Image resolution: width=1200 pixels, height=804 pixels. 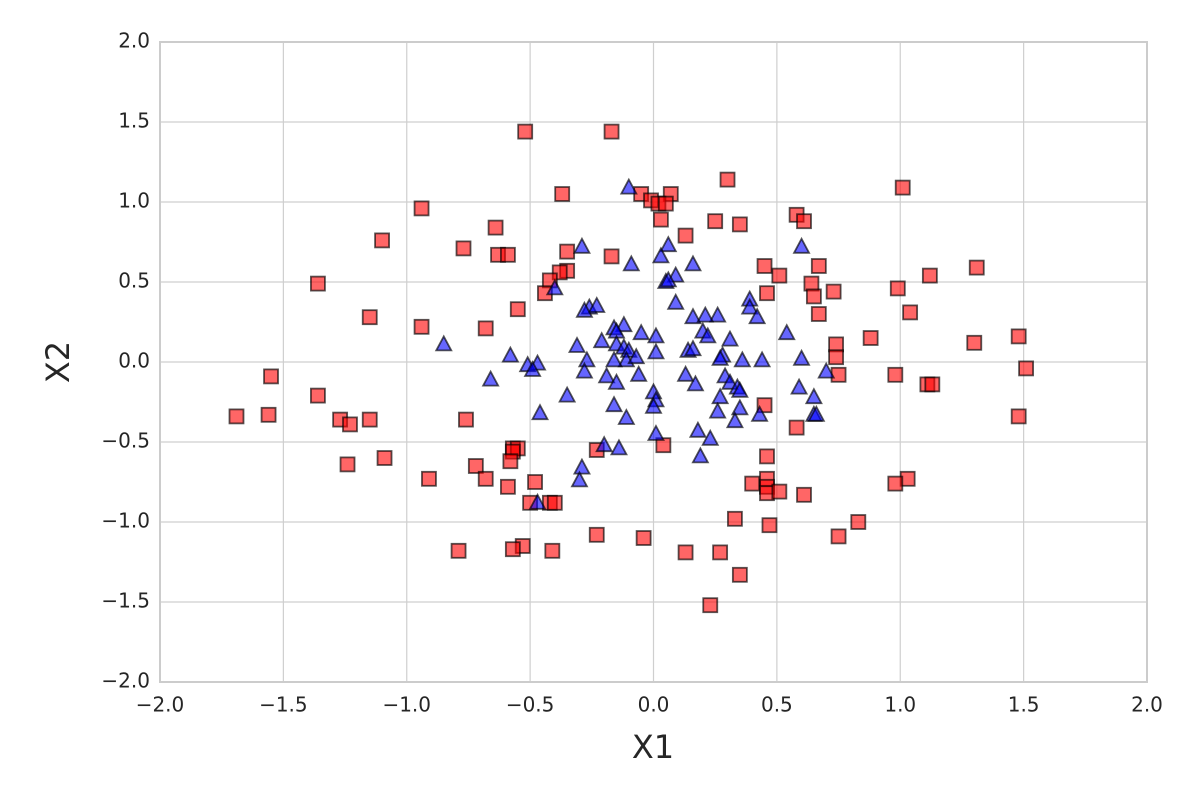 What do you see at coordinates (134, 41) in the screenshot?
I see `y-tick-label: 2.0` at bounding box center [134, 41].